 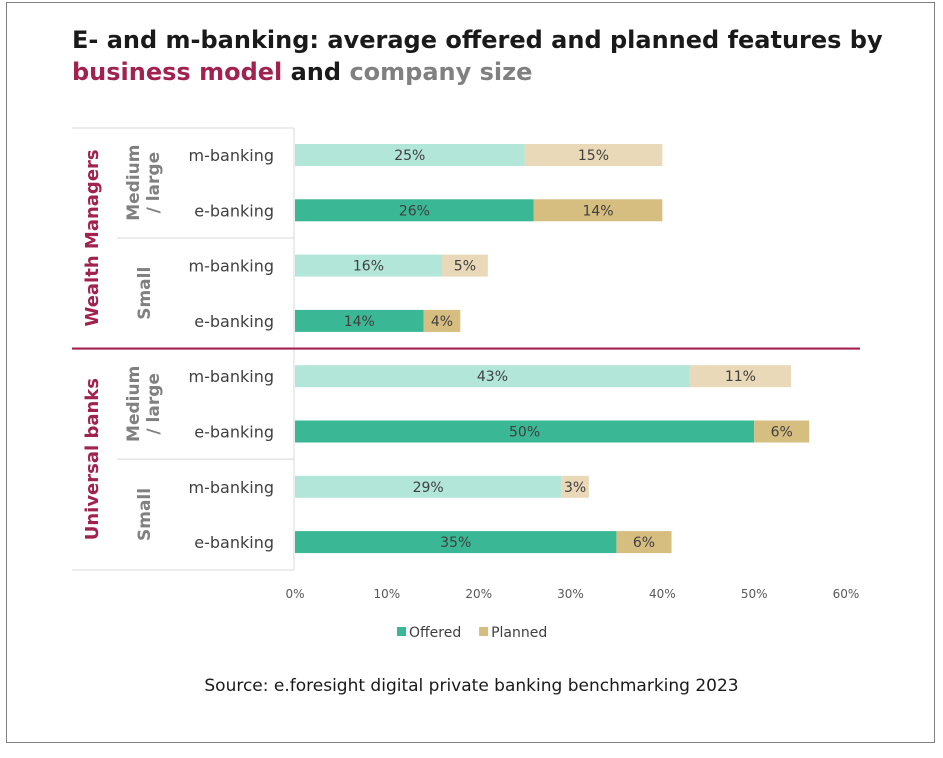 I want to click on label-offered: 14%, so click(x=359, y=322).